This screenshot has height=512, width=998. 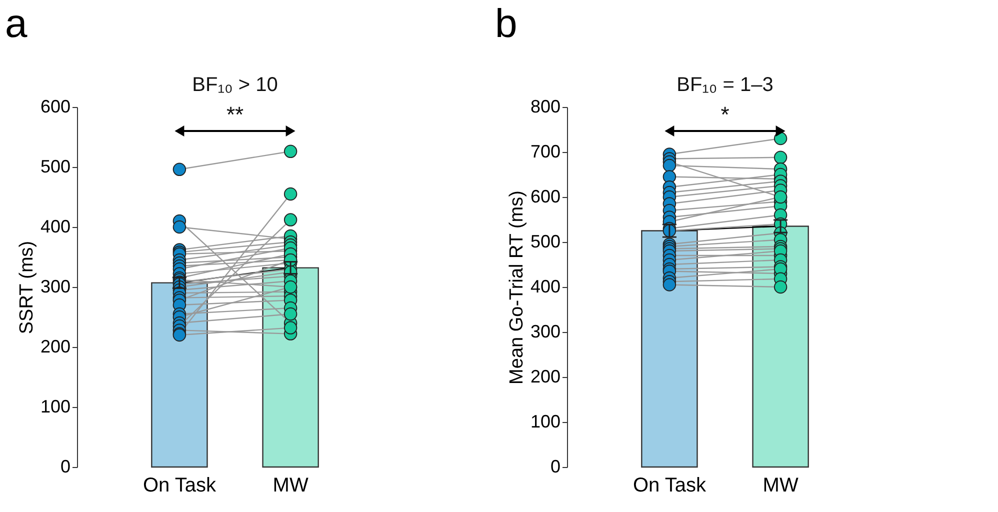 I want to click on y-tick-label: 800, so click(x=545, y=106).